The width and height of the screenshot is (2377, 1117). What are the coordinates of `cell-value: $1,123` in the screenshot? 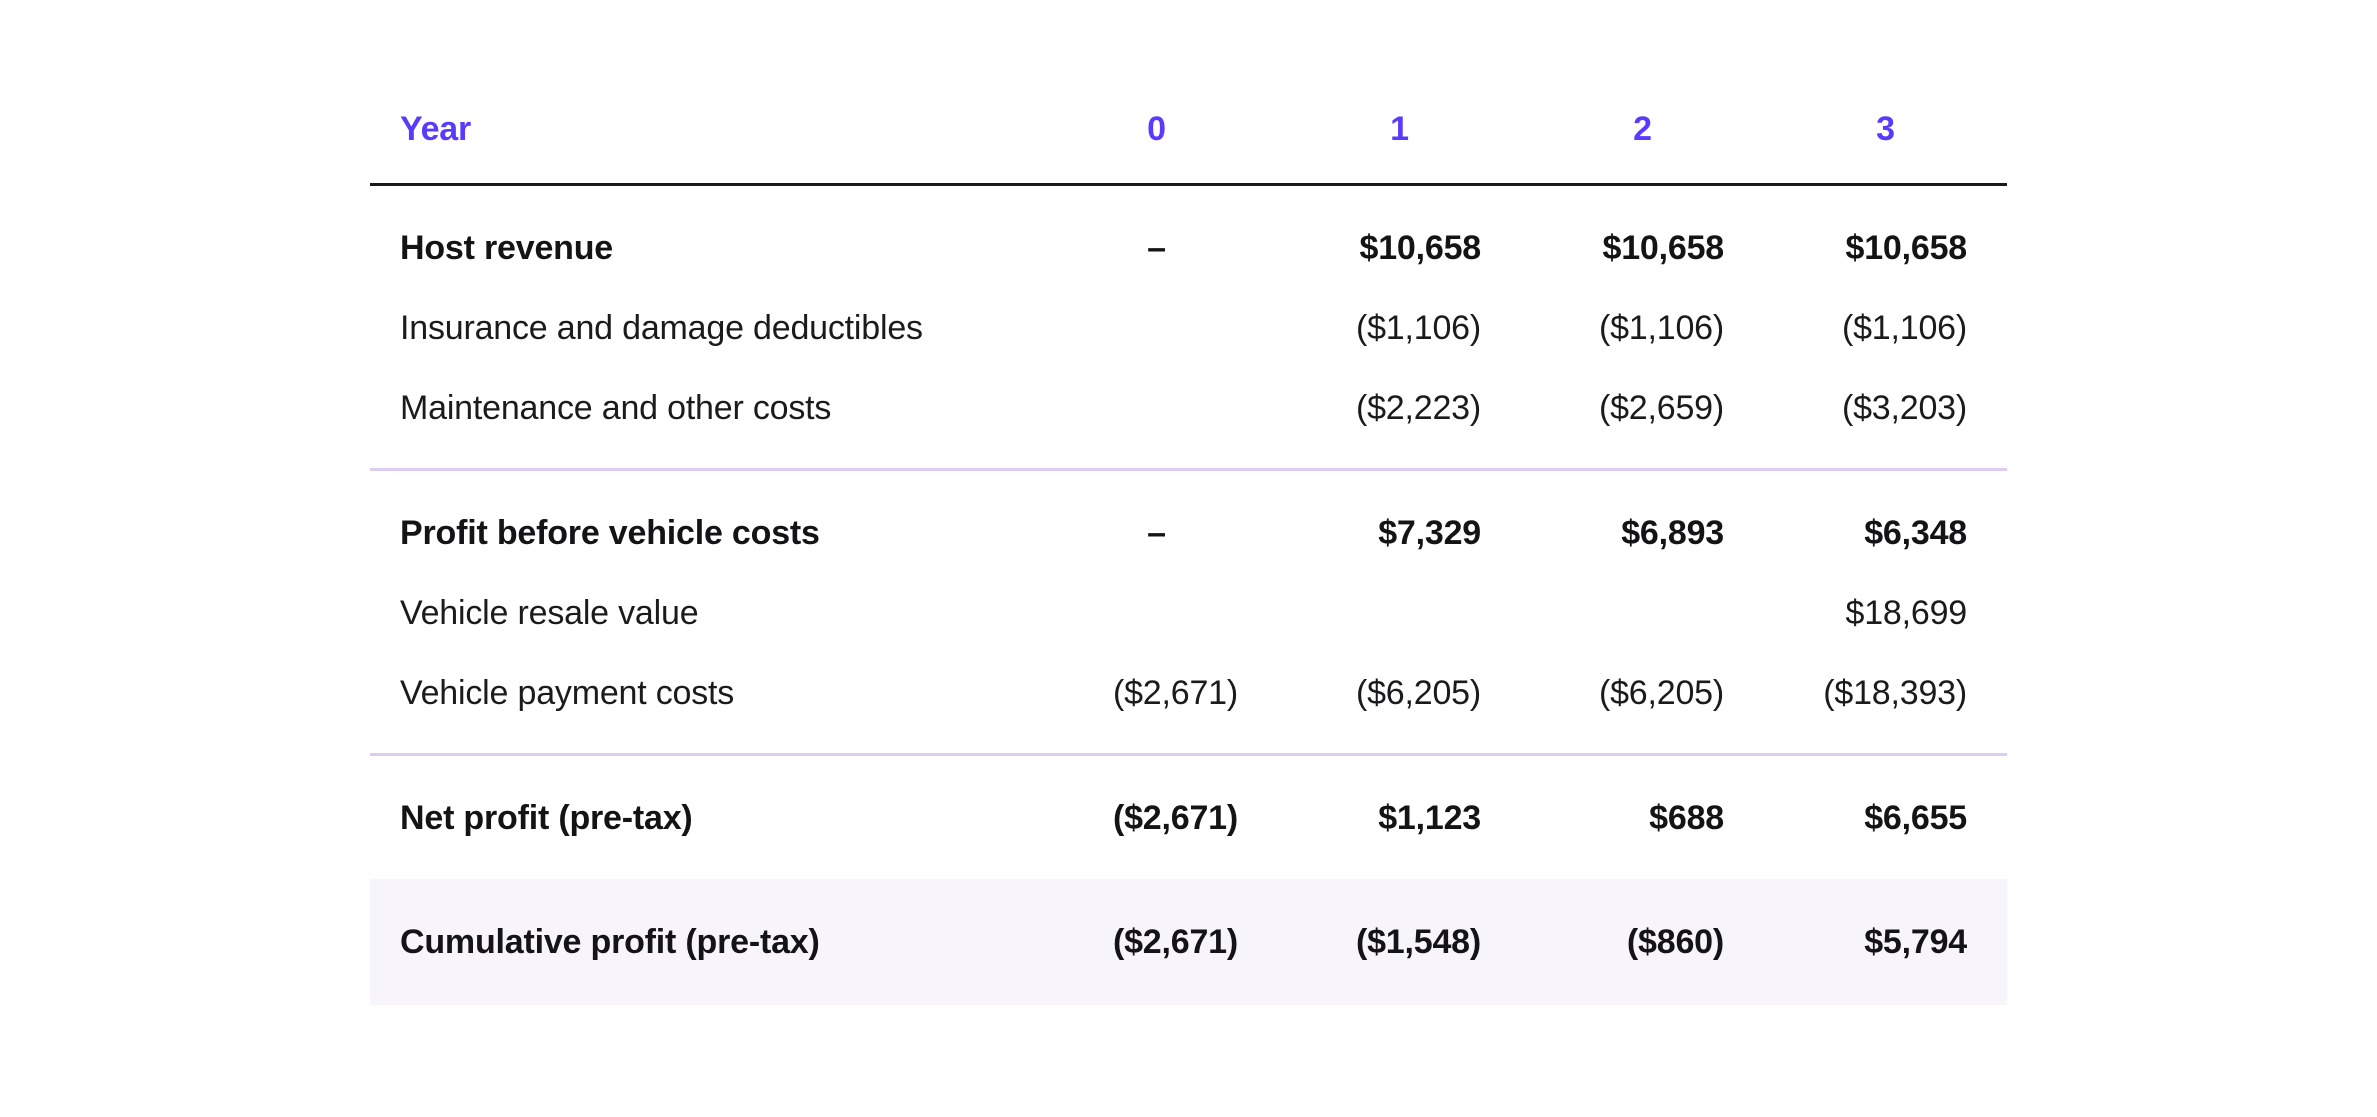 It's located at (1429, 817).